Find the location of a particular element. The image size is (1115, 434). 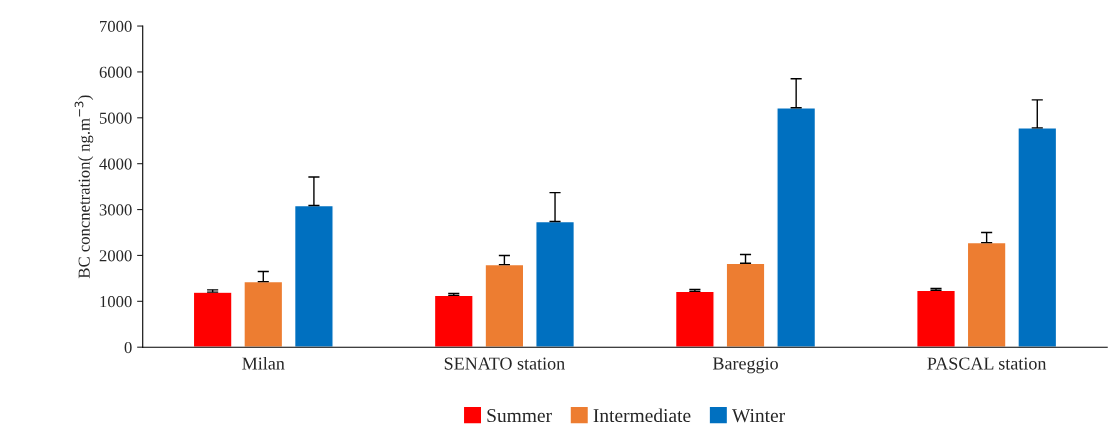

y-tick-label: 7000 is located at coordinates (116, 26).